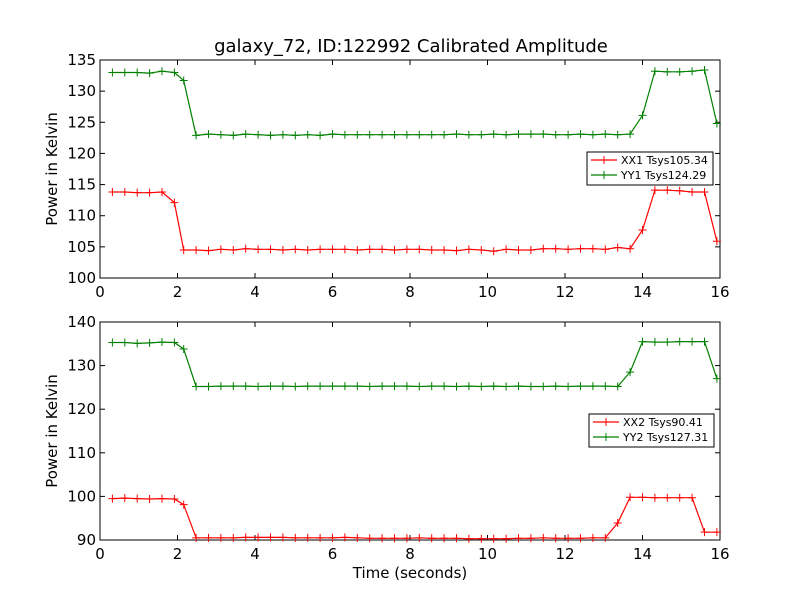  I want to click on legend-entry: YY2 Tsys127.31, so click(665, 437).